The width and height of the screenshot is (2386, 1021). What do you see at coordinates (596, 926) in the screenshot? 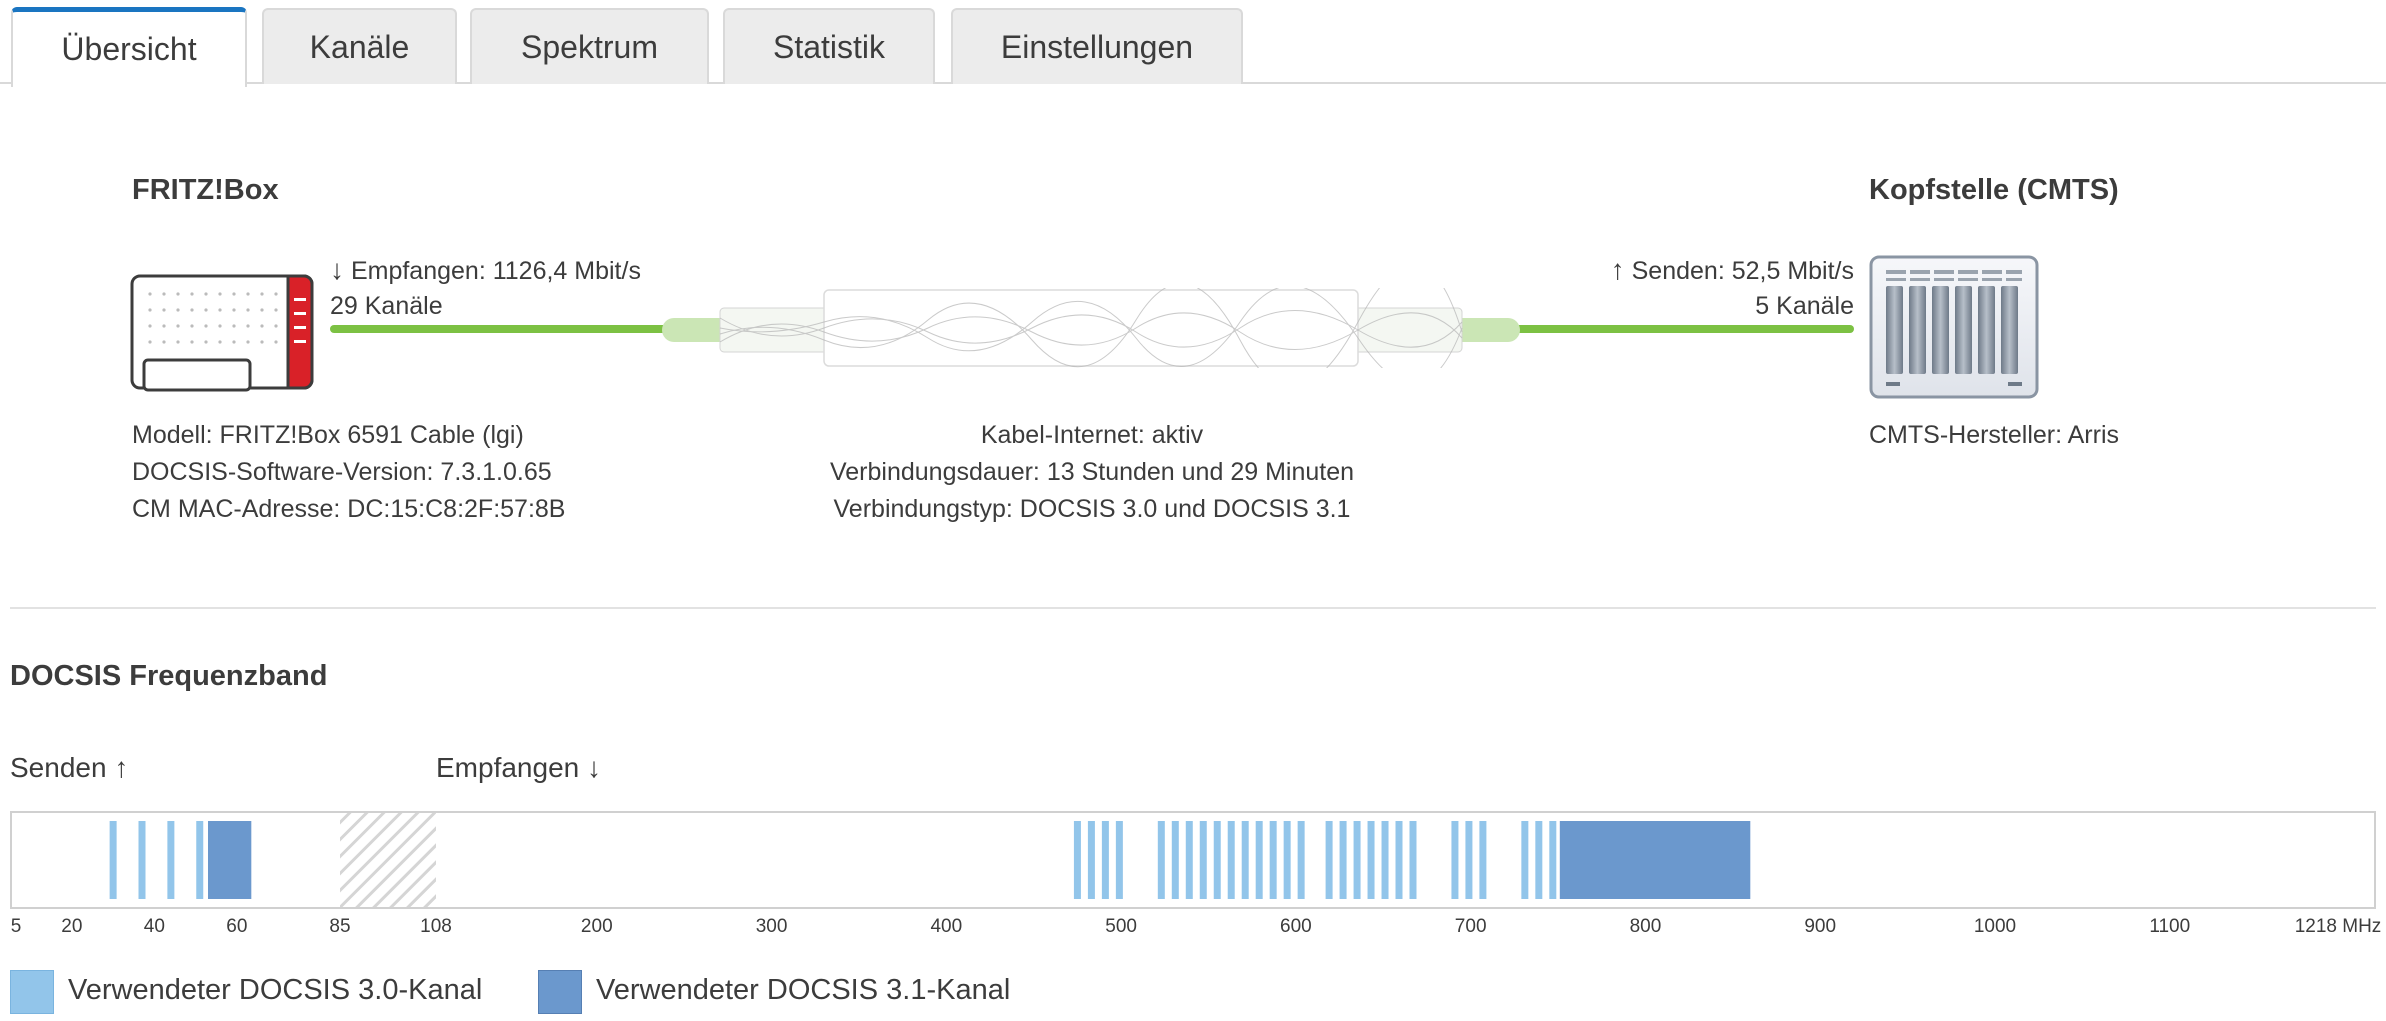
I see `band-tick-label: 200` at bounding box center [596, 926].